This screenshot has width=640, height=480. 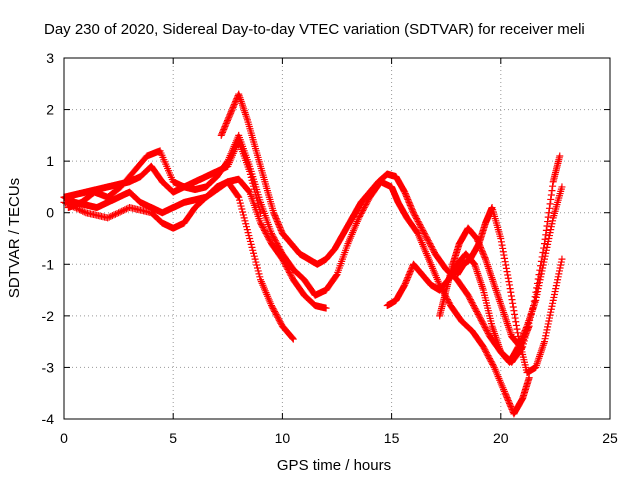 What do you see at coordinates (48, 316) in the screenshot?
I see `y-tick-label: -2` at bounding box center [48, 316].